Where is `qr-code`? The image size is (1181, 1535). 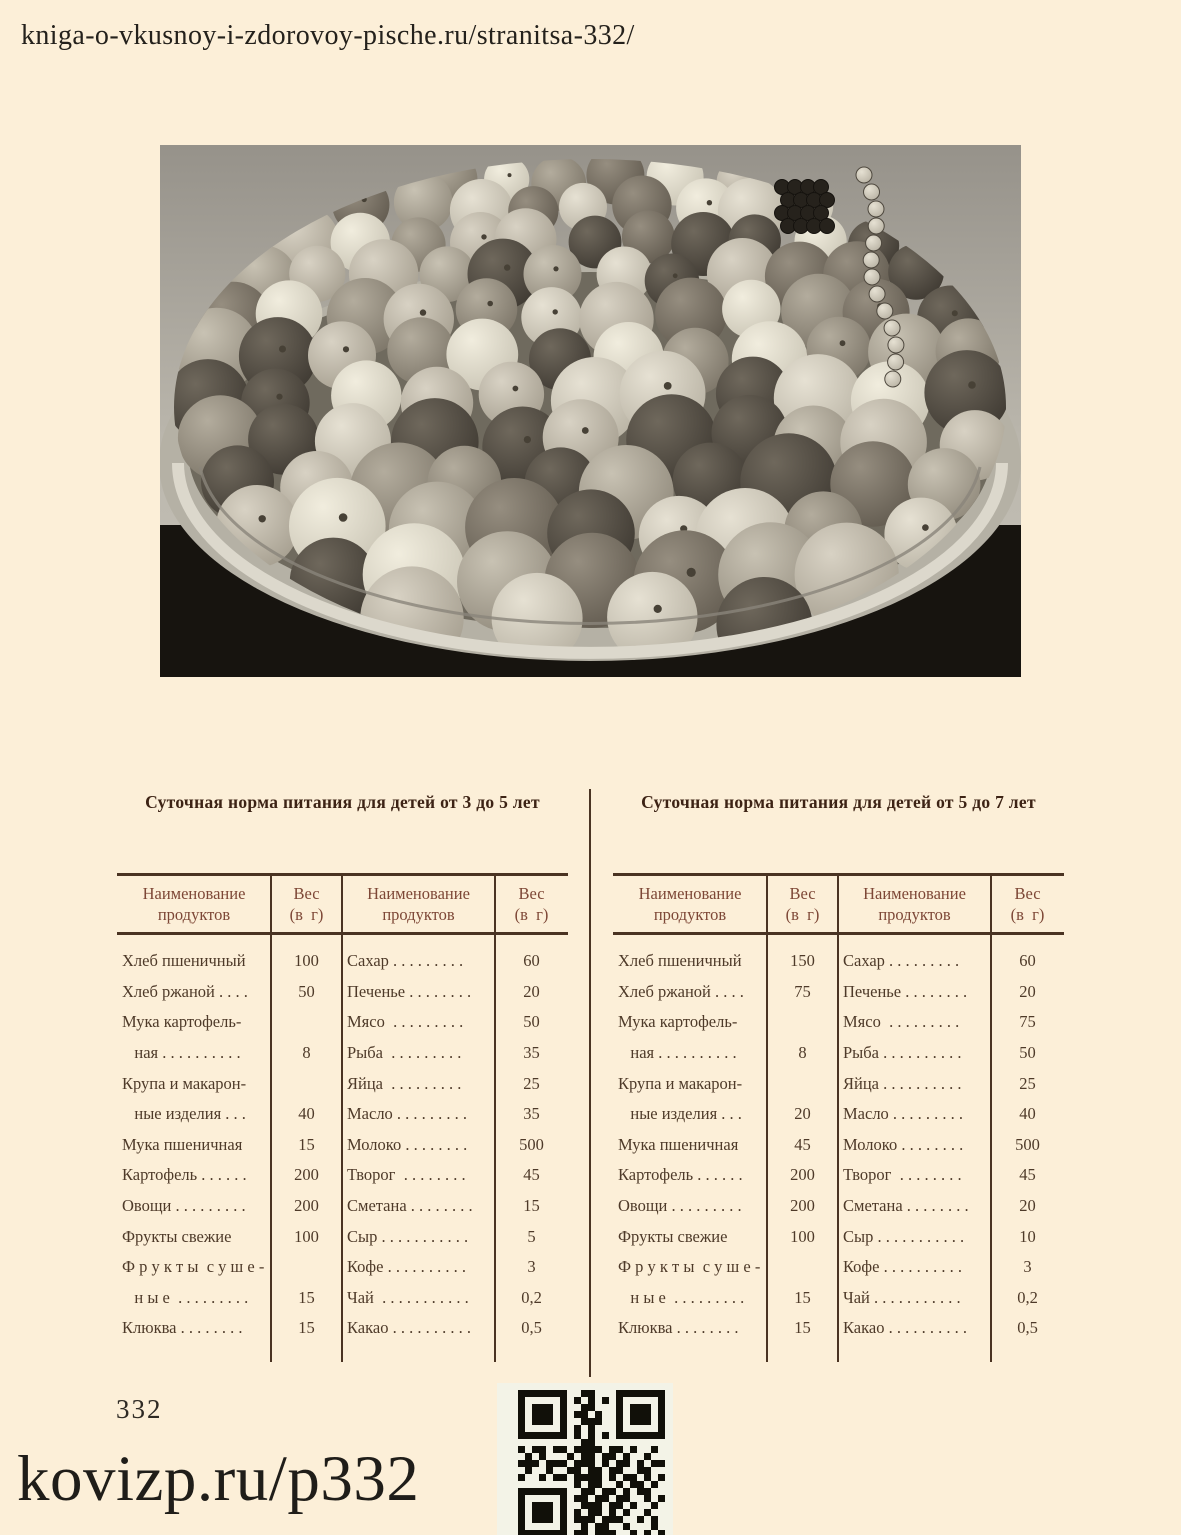 qr-code is located at coordinates (585, 1459).